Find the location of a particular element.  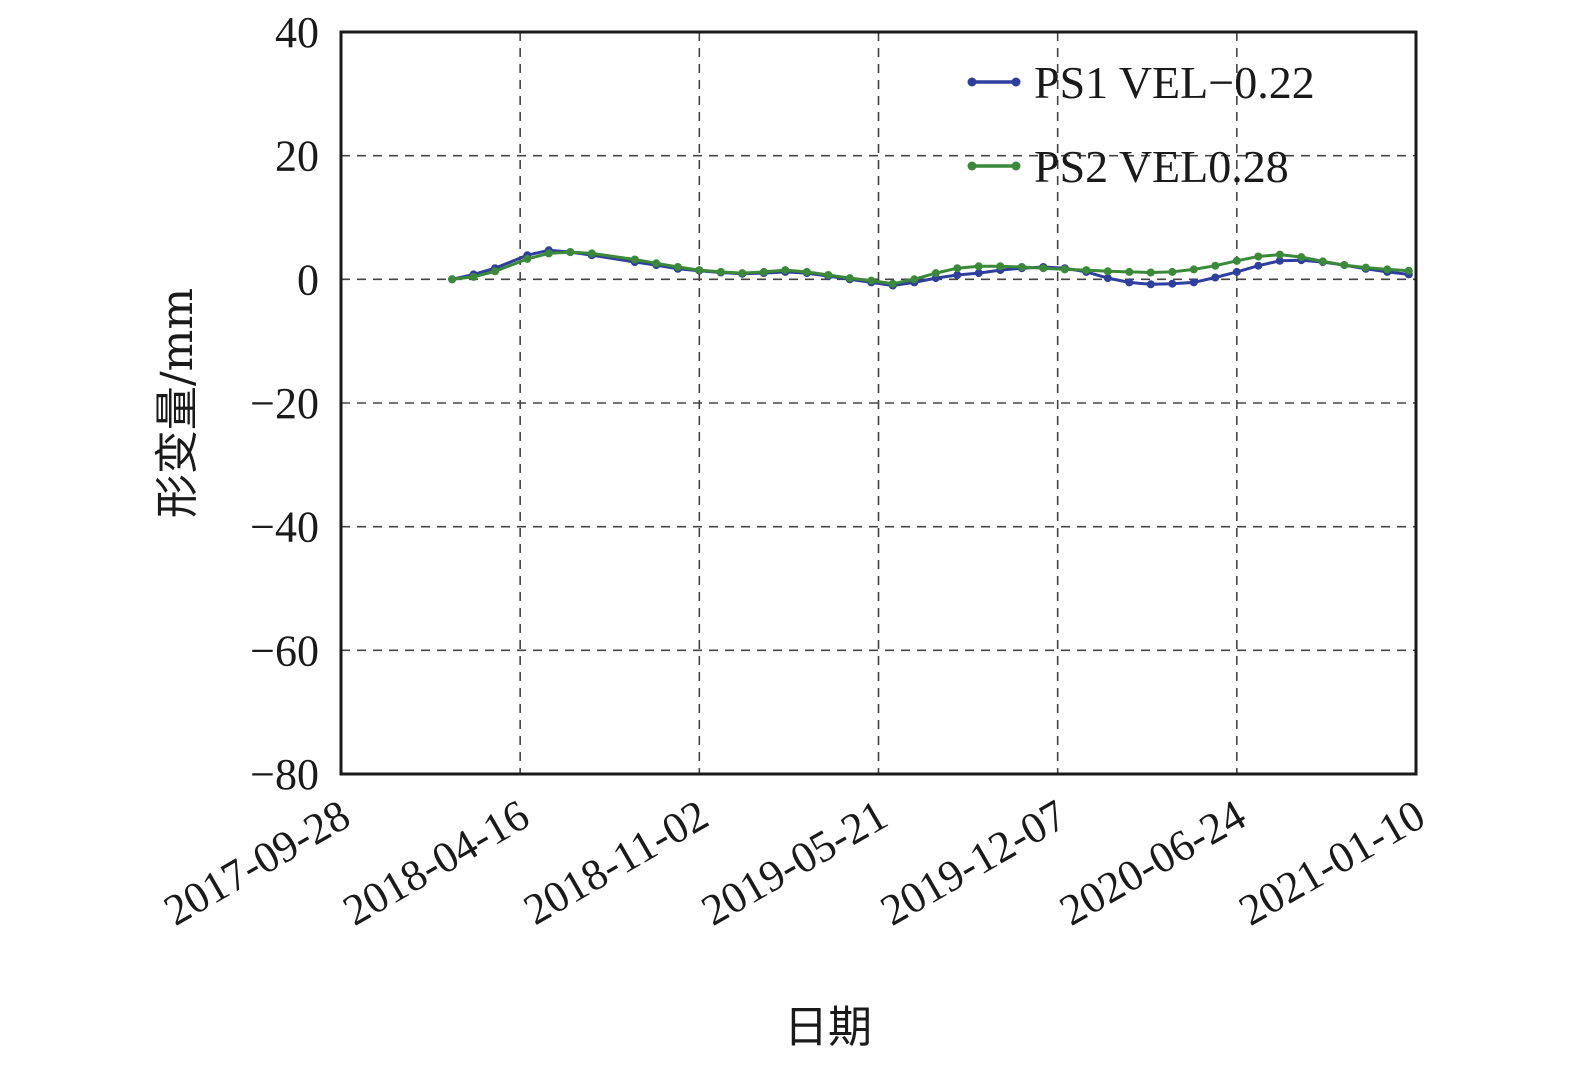

x-tick-label: 2018-04-16 is located at coordinates (436, 862).